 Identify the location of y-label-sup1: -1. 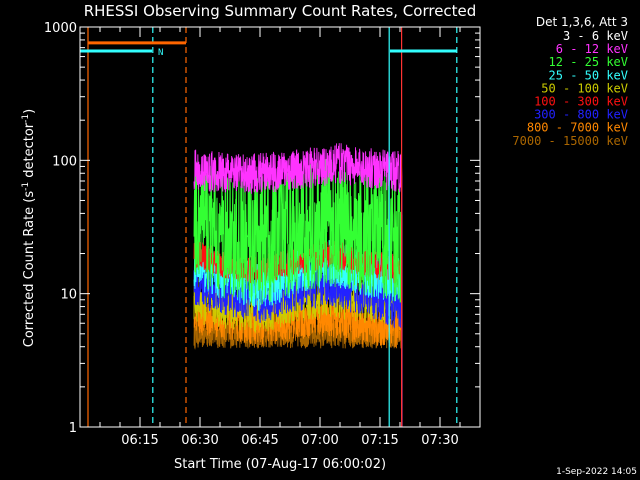
(26, 186).